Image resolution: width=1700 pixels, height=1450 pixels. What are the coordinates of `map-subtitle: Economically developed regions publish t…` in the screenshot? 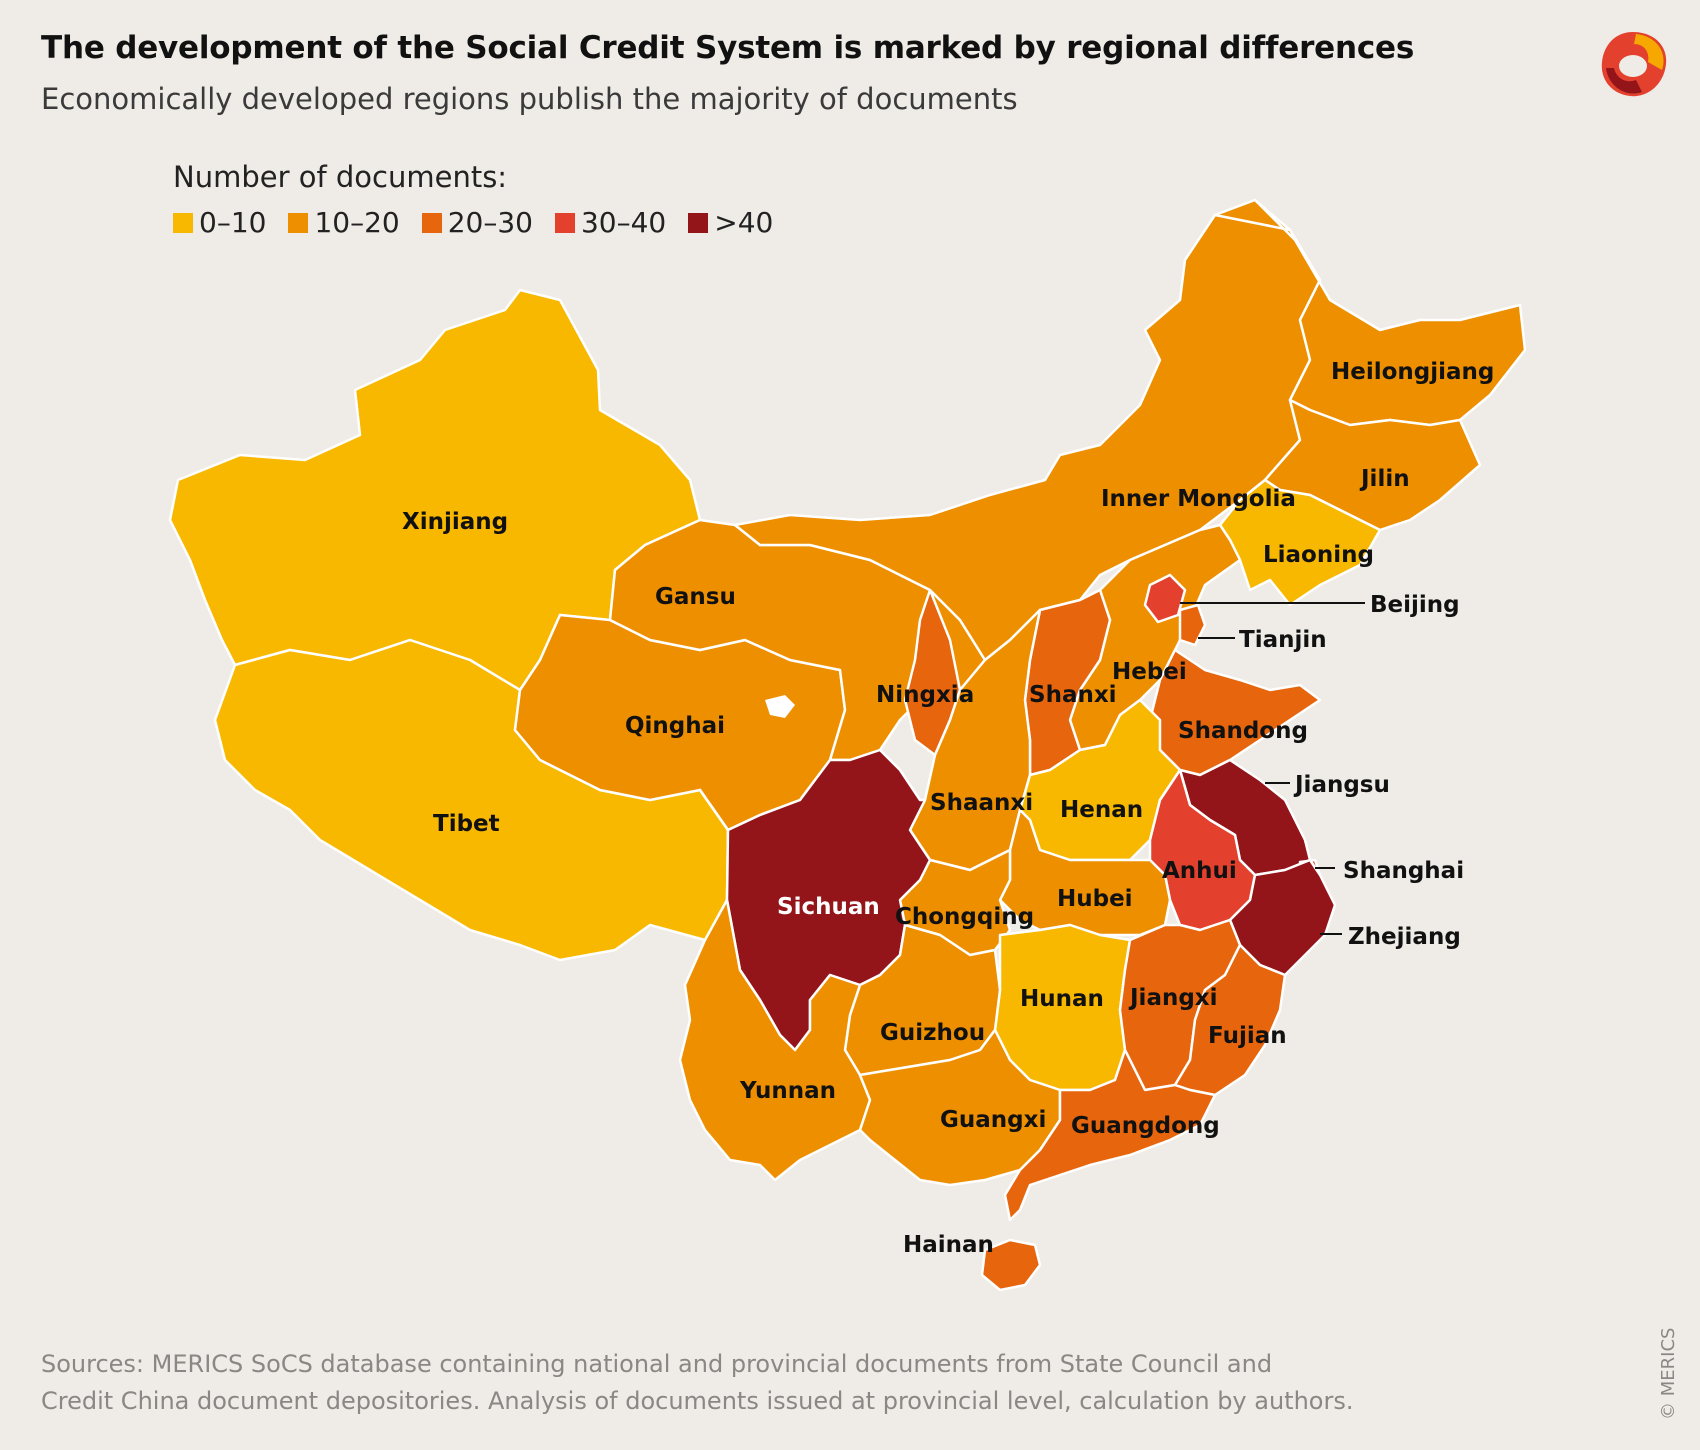 It's located at (529, 99).